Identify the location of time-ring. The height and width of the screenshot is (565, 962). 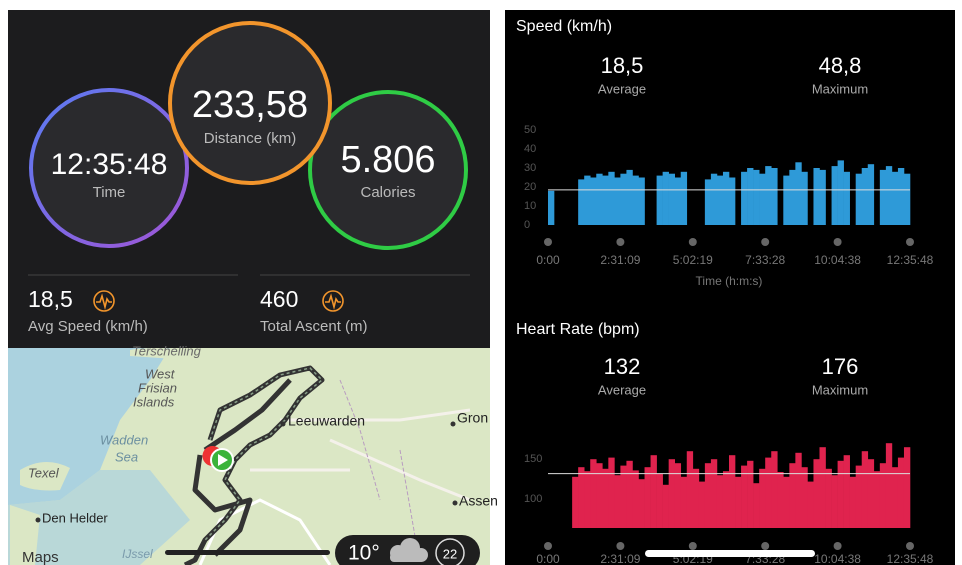
(109, 168).